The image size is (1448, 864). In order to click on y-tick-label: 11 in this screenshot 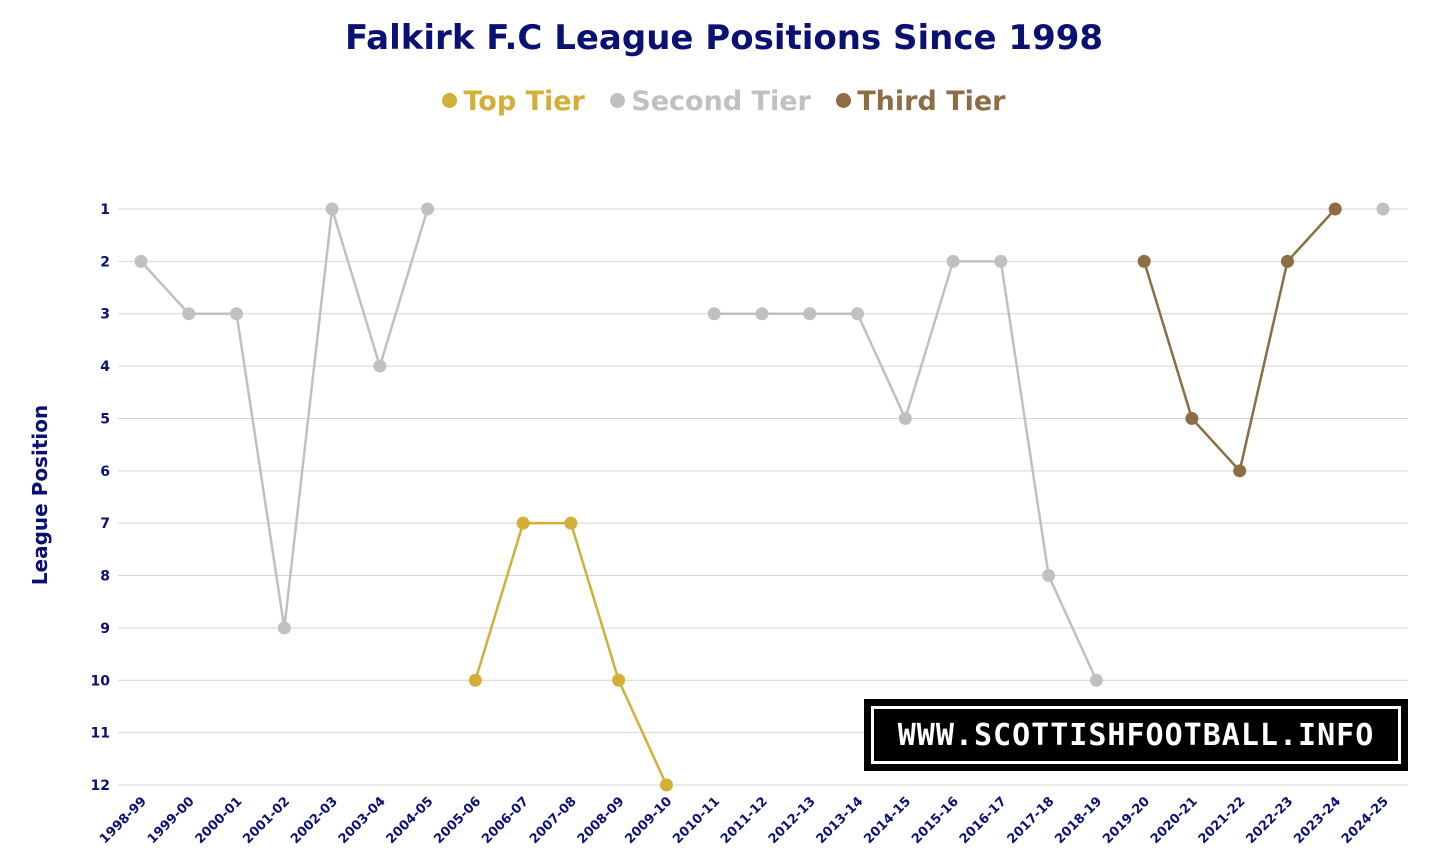, I will do `click(100, 734)`.